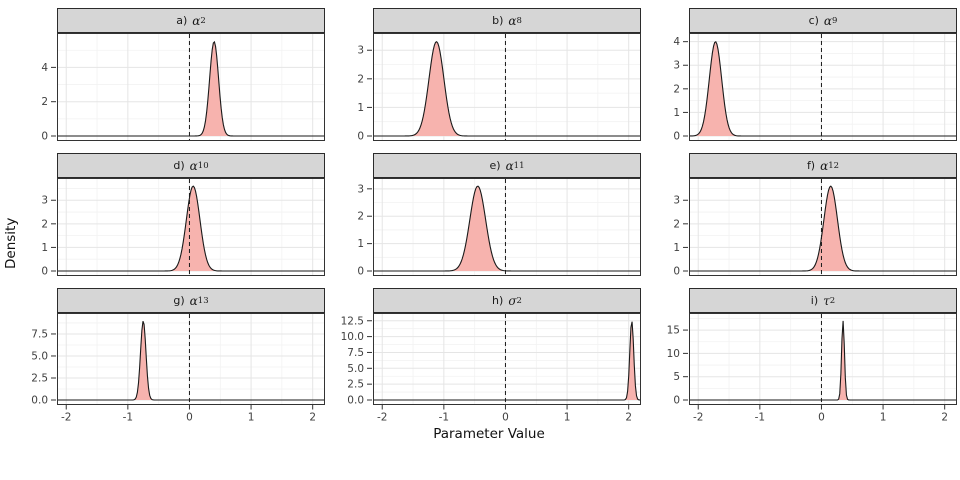  What do you see at coordinates (203, 20) in the screenshot?
I see `facet-symbol-subscript: 2` at bounding box center [203, 20].